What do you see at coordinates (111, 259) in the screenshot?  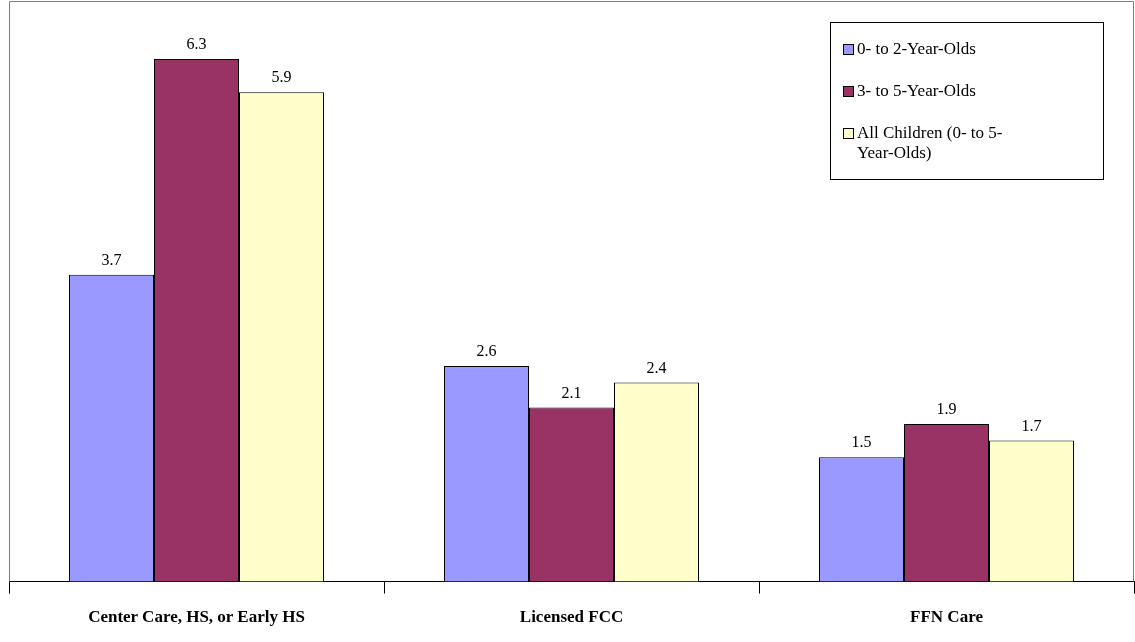 I see `data-label: 3.7` at bounding box center [111, 259].